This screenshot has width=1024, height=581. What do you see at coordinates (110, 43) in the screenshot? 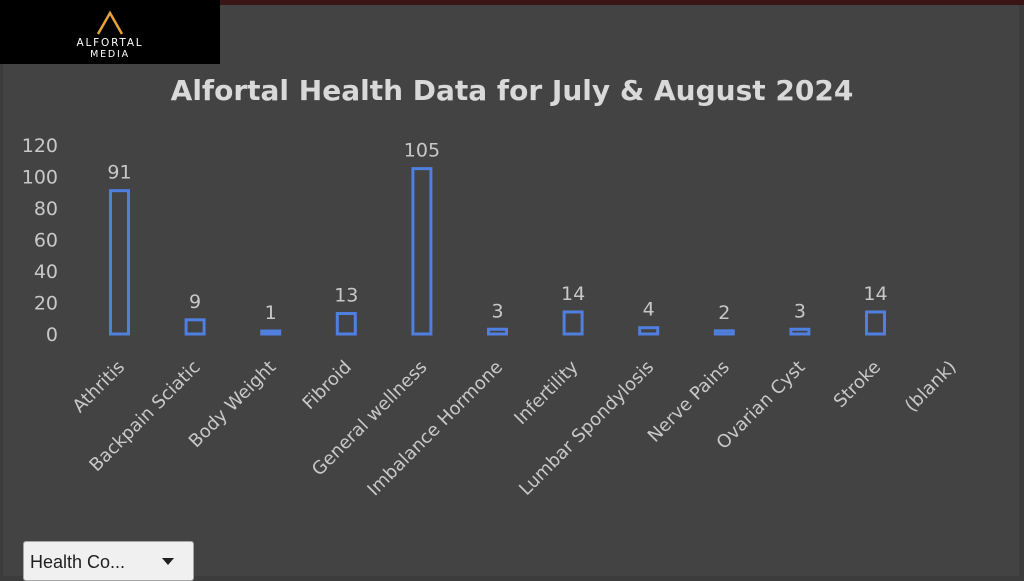
I see `brand-name: ALFORTAL` at bounding box center [110, 43].